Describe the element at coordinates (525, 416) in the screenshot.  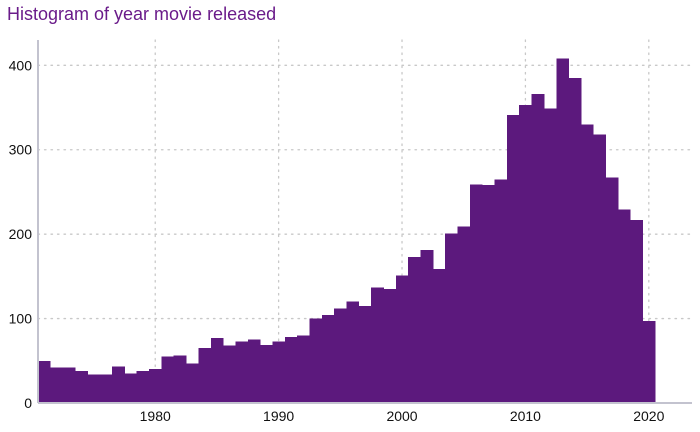
I see `x-tick-label: 2010` at that location.